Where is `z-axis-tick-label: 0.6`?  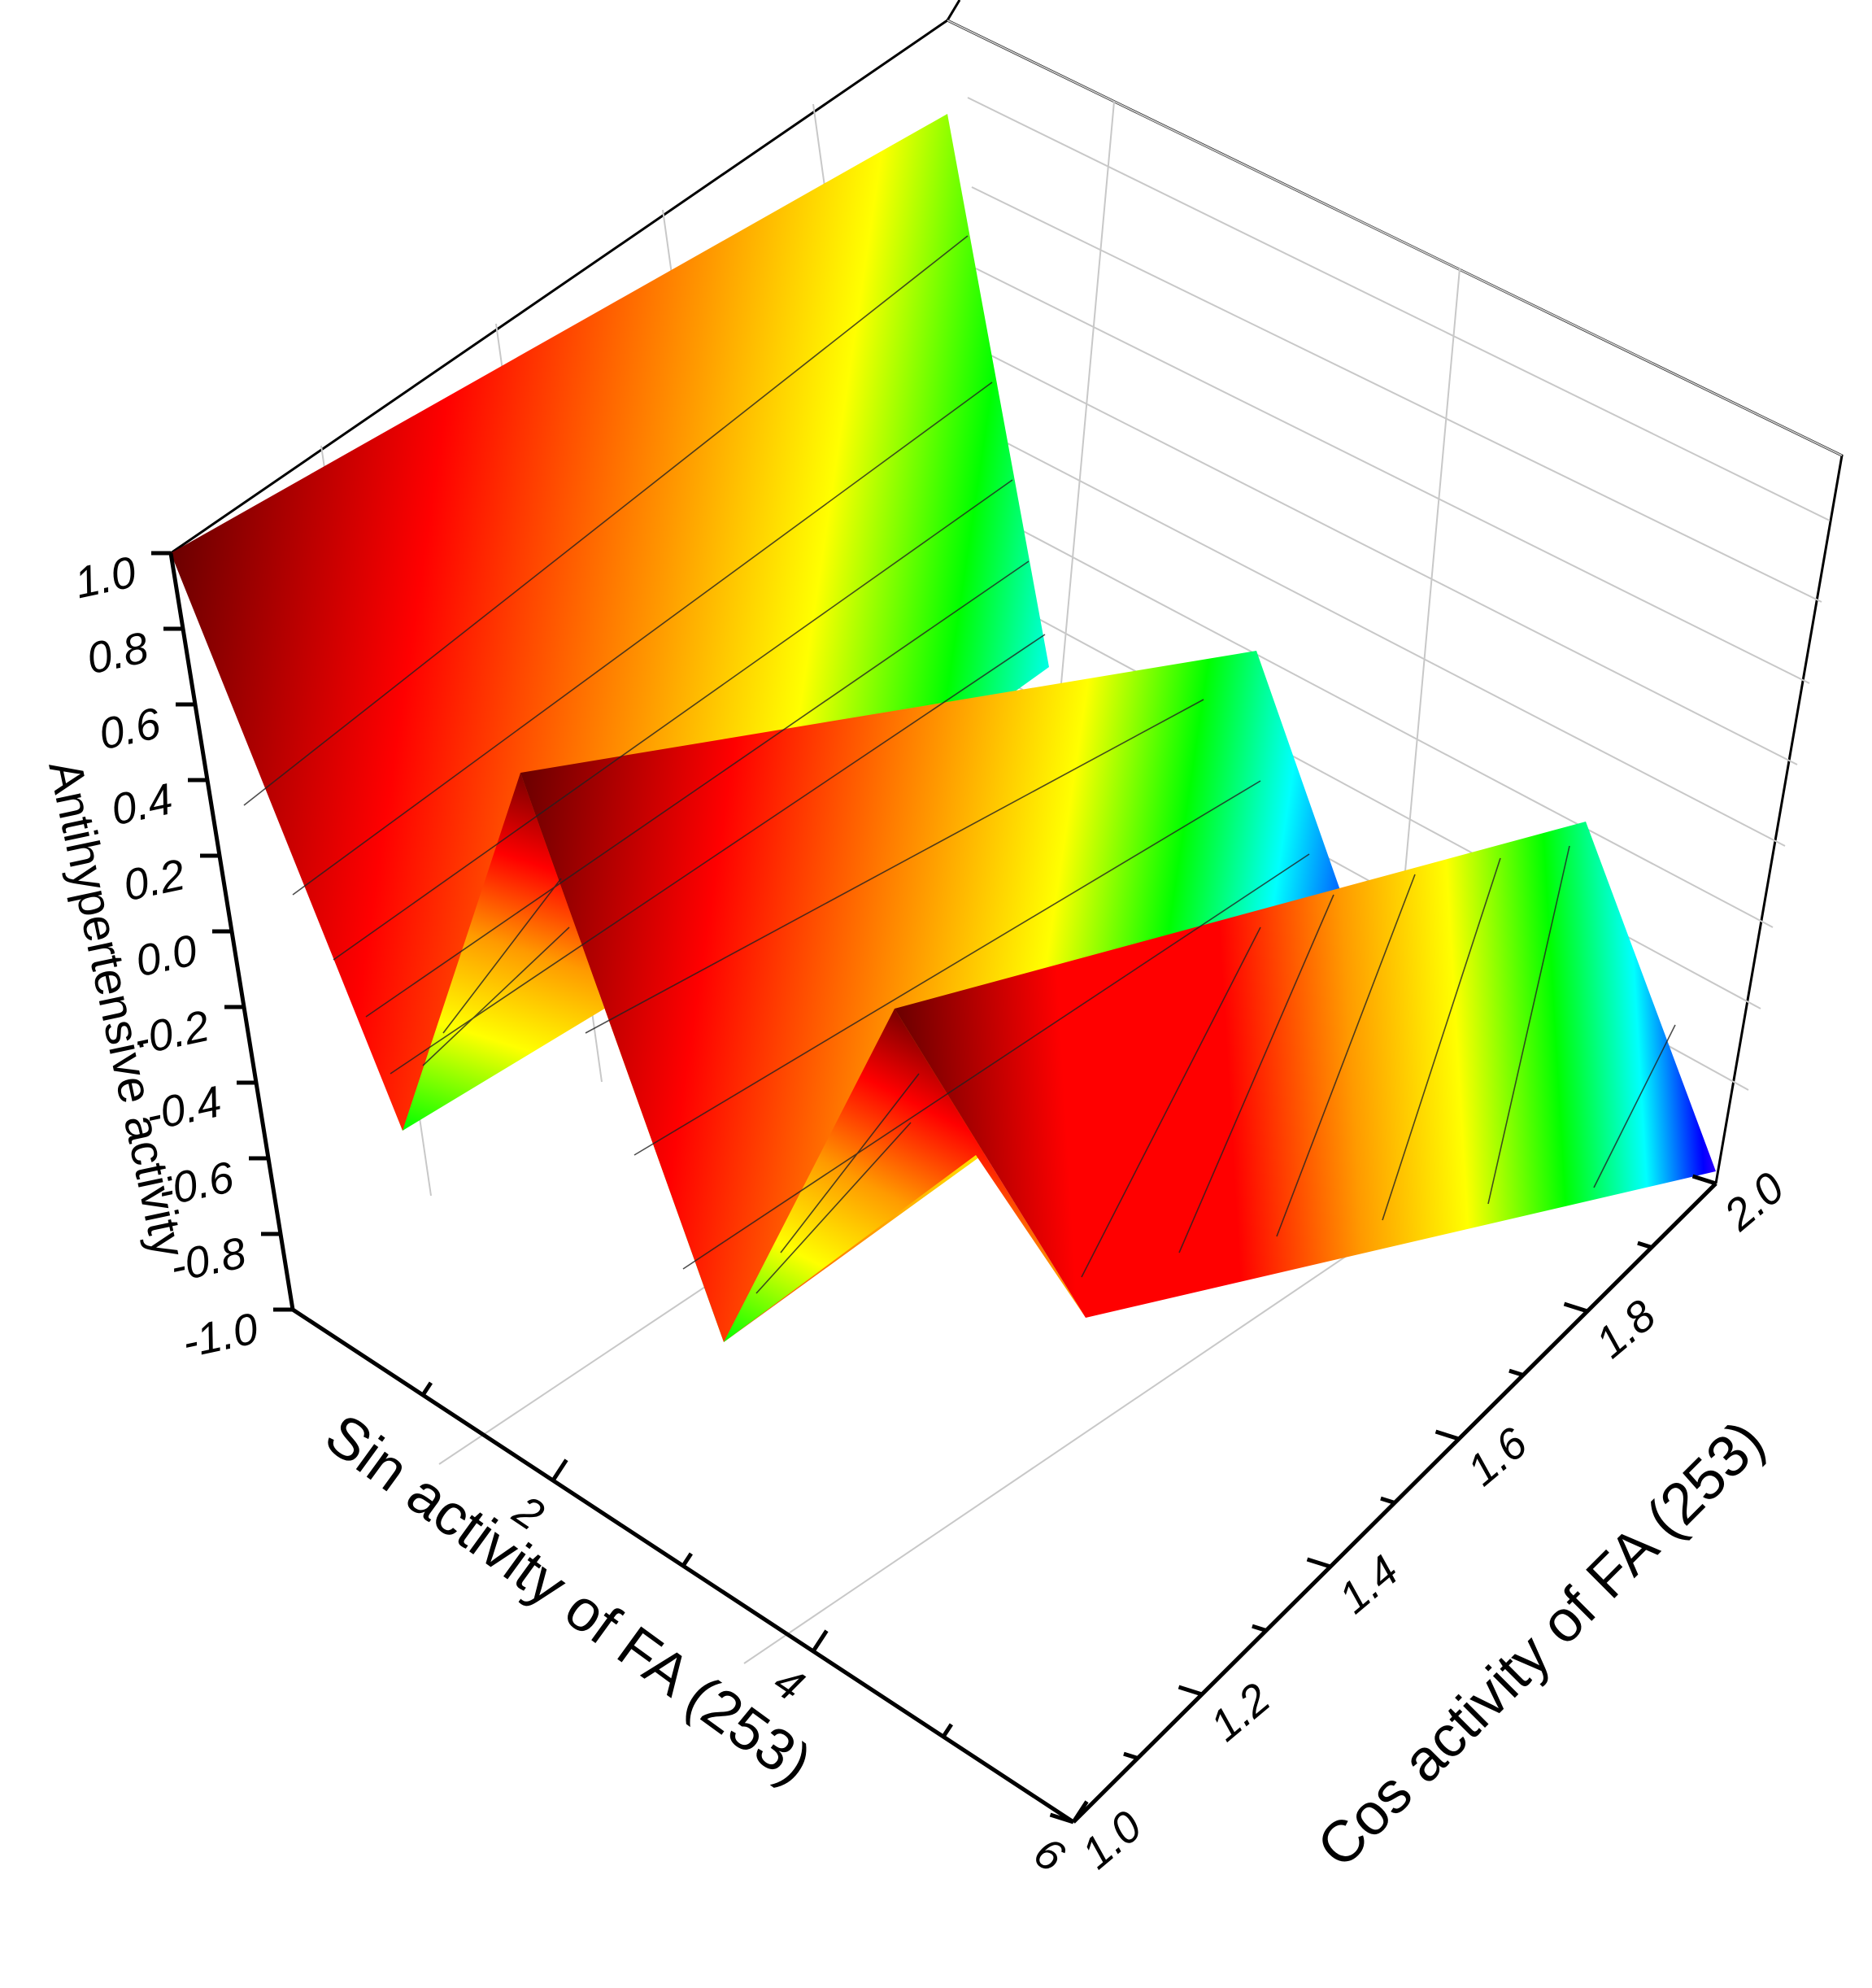
z-axis-tick-label: 0.6 is located at coordinates (130, 729).